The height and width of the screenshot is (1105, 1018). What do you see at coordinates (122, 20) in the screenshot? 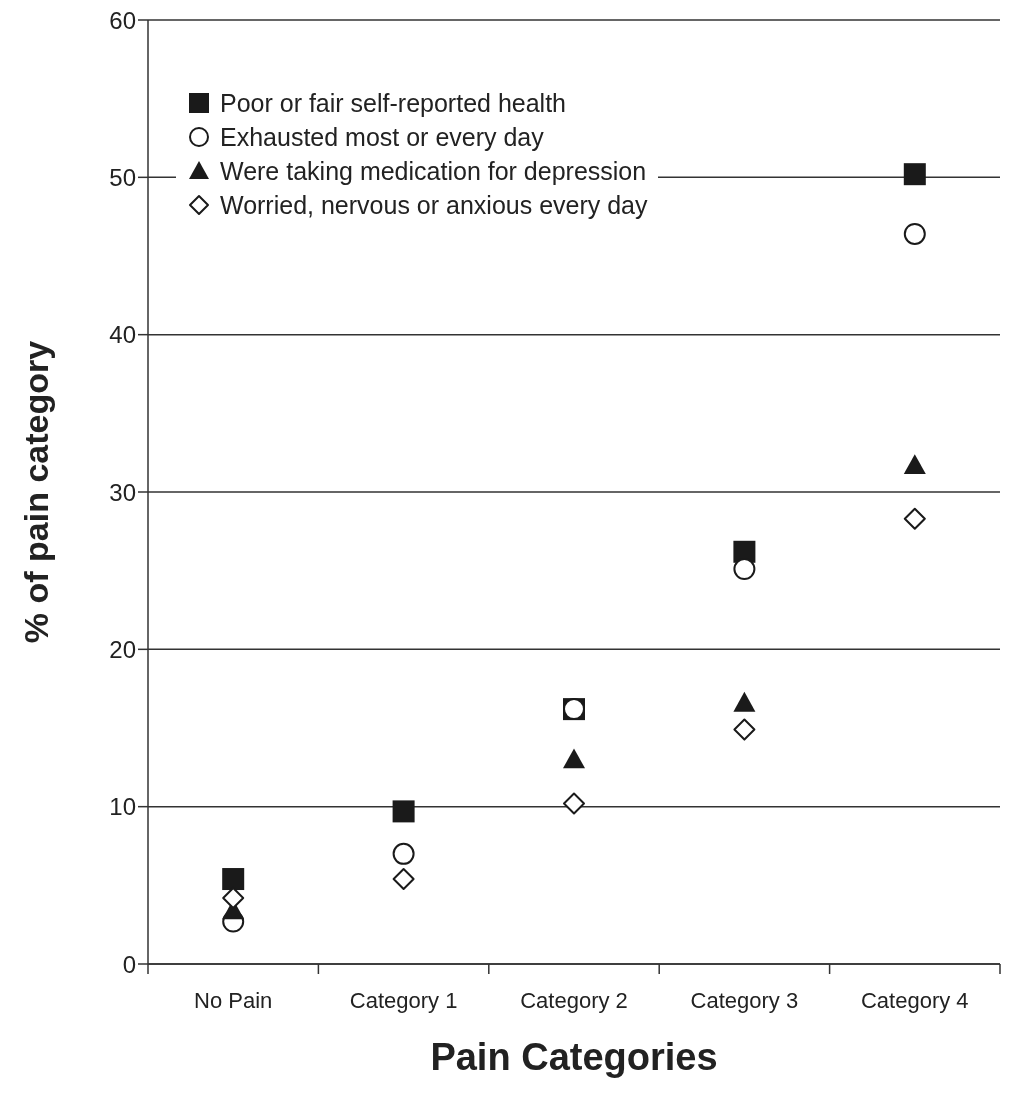
I see `y-tick-label: 60` at bounding box center [122, 20].